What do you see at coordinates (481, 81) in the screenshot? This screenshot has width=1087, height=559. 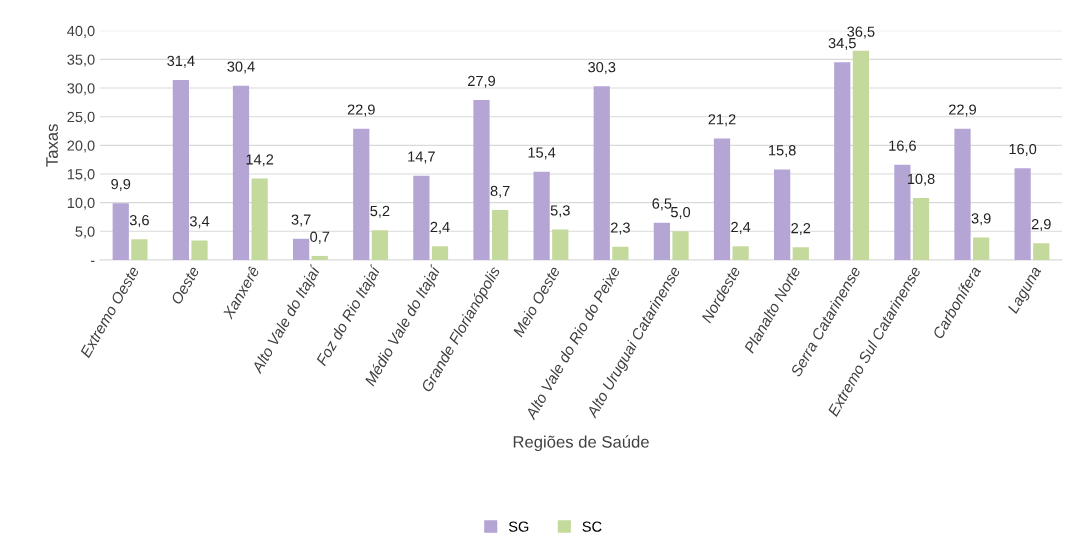 I see `data-label: 27,9` at bounding box center [481, 81].